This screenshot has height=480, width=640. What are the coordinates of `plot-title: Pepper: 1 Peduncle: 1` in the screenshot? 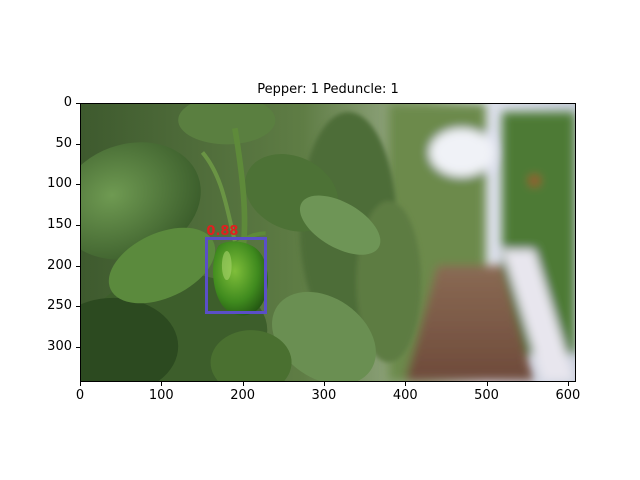 It's located at (328, 89).